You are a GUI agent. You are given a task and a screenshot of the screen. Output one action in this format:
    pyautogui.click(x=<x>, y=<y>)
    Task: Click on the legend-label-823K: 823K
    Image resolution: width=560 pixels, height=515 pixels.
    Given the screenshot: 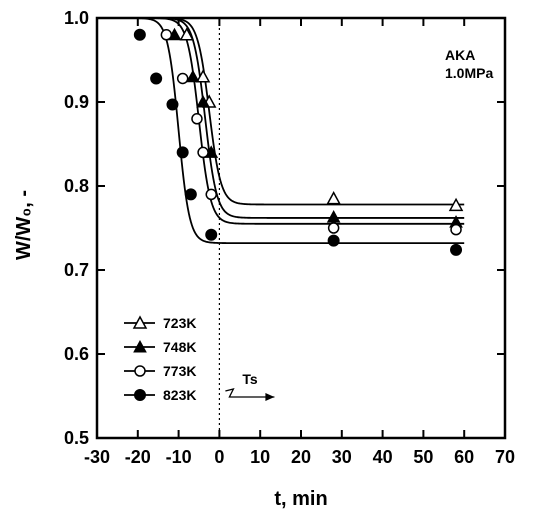 What is the action you would take?
    pyautogui.click(x=179, y=395)
    